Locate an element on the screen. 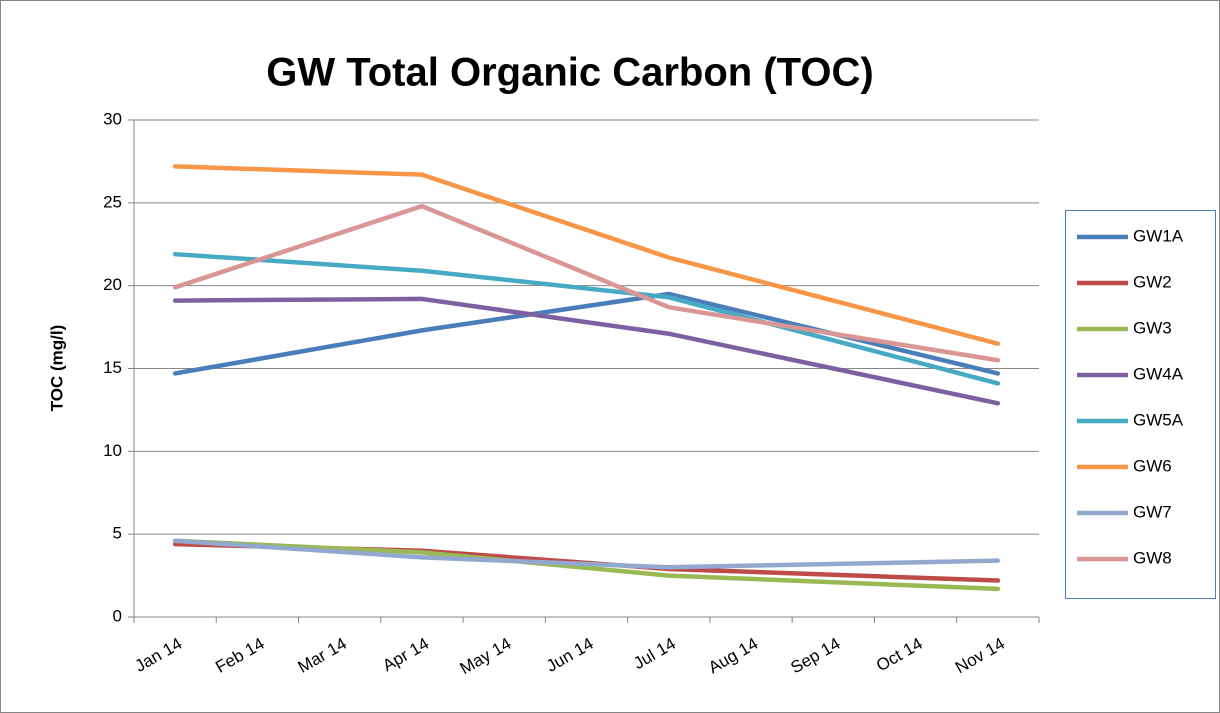  y-tick-label: 20 is located at coordinates (112, 284).